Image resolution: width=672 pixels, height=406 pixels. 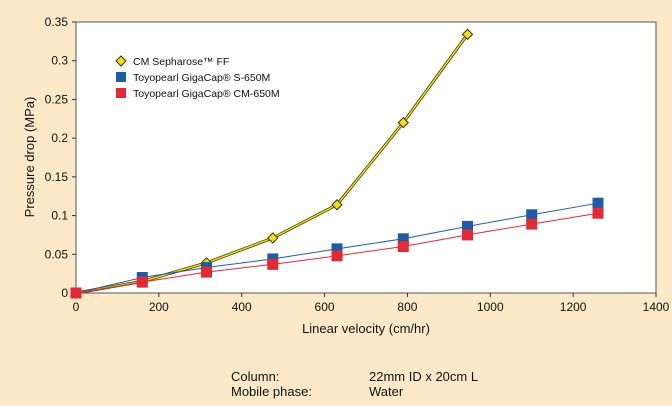 I want to click on mobile-phase-value: Water, so click(x=386, y=391).